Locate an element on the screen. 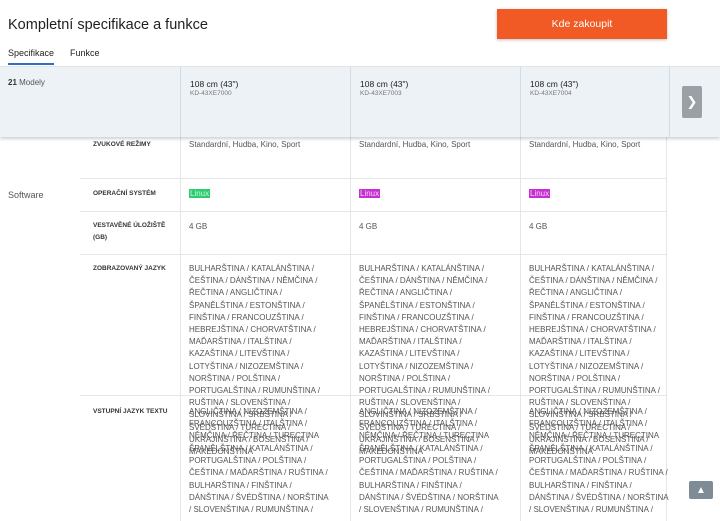 This screenshot has width=720, height=521. model-column: 108 cm (43") KD-43XE7004 is located at coordinates (595, 102).